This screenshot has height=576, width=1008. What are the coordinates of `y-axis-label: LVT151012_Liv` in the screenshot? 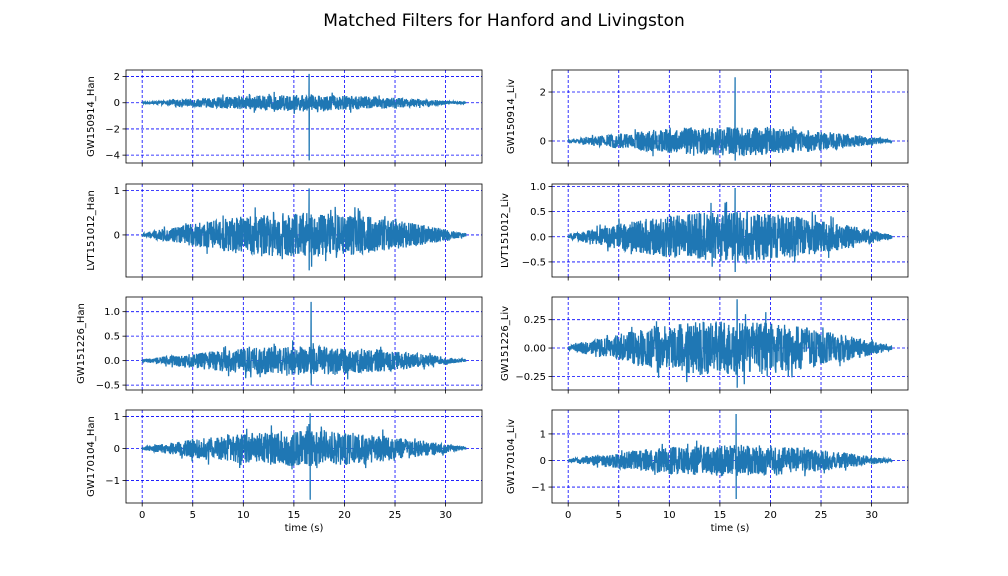 It's located at (505, 230).